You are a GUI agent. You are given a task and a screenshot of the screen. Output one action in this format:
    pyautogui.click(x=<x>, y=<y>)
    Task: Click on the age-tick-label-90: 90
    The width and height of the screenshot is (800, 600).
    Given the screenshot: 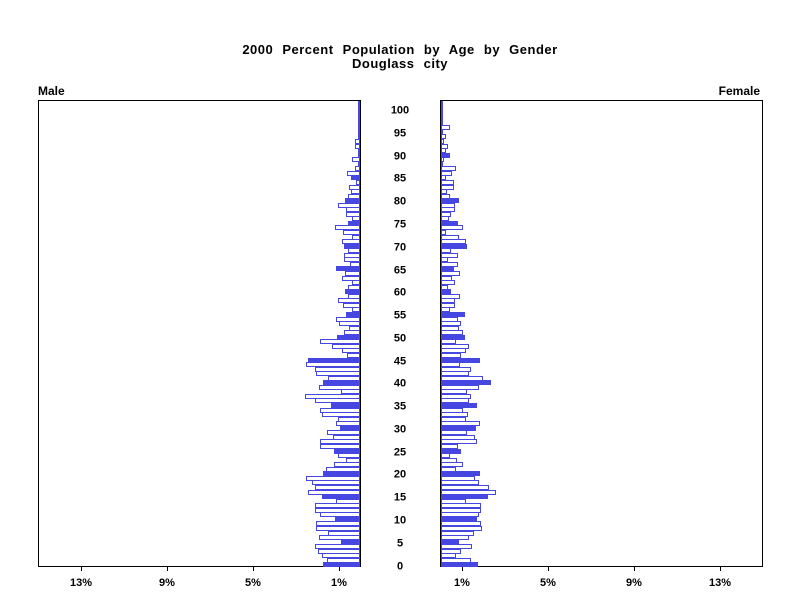 What is the action you would take?
    pyautogui.click(x=400, y=156)
    